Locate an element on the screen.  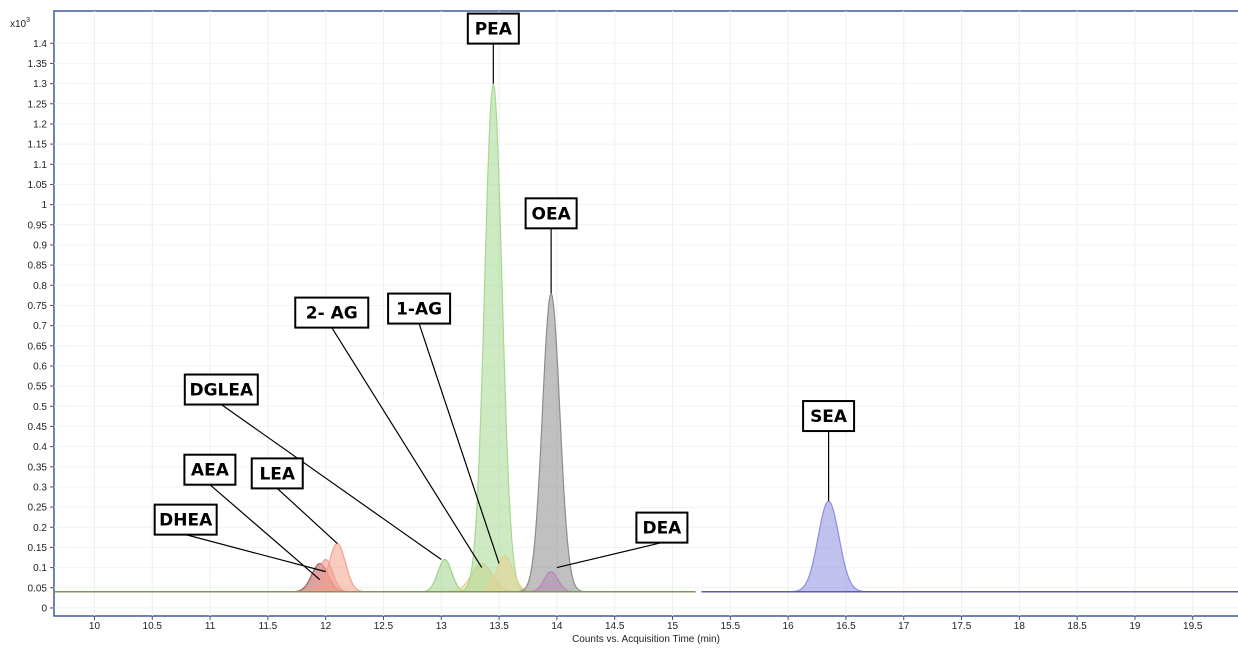
y-tick-label: 0.25 is located at coordinates (38, 508).